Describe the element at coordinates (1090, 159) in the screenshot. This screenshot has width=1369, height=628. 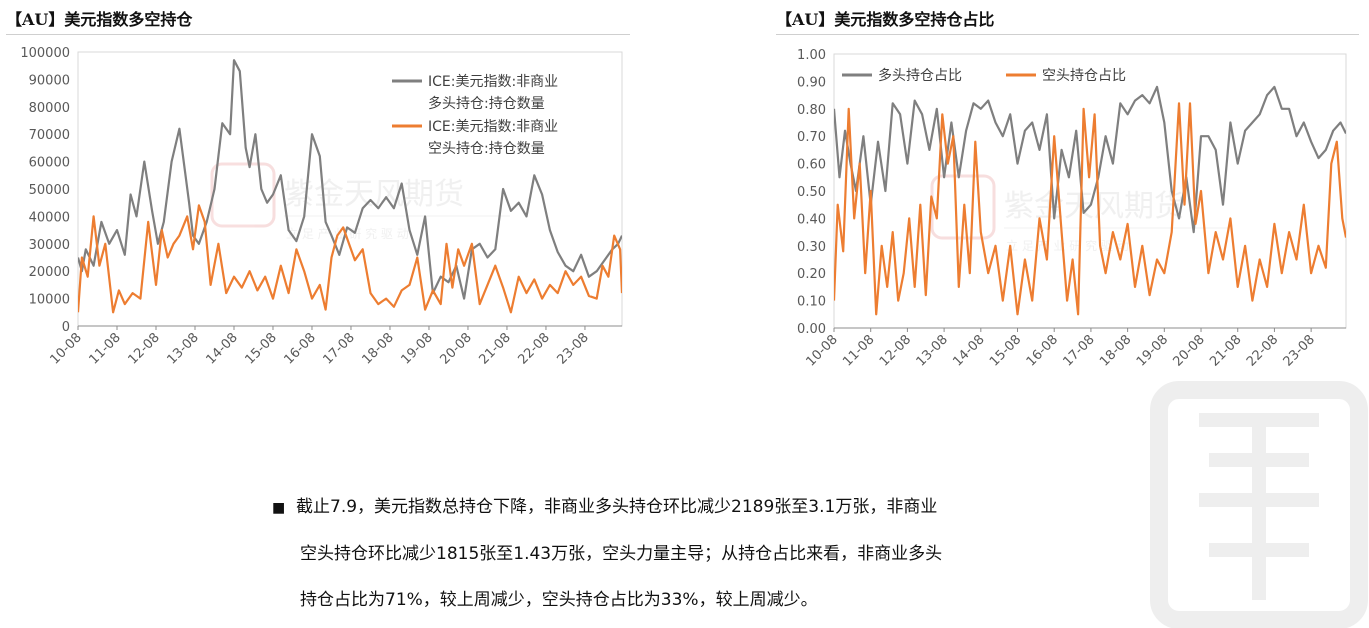
I see `series-line-long` at that location.